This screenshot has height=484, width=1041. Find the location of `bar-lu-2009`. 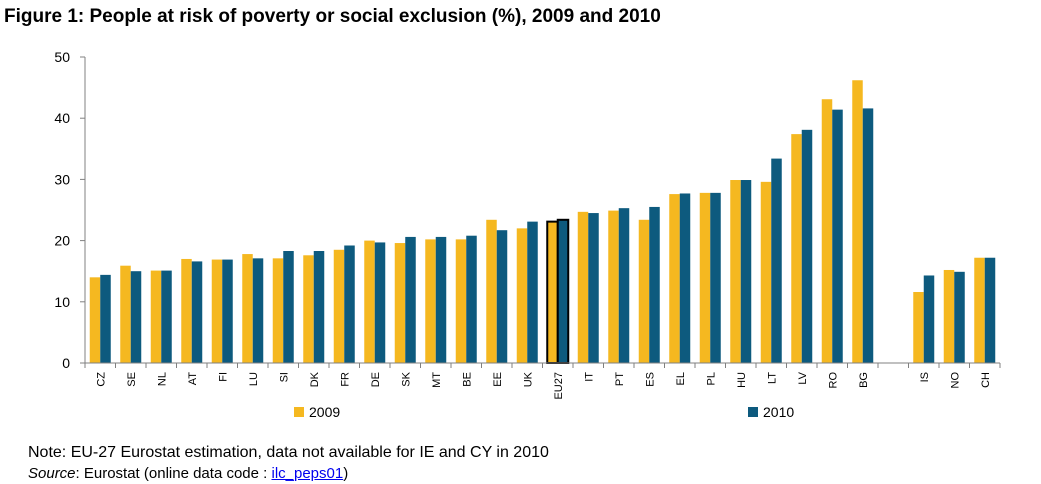

bar-lu-2009 is located at coordinates (247, 308).